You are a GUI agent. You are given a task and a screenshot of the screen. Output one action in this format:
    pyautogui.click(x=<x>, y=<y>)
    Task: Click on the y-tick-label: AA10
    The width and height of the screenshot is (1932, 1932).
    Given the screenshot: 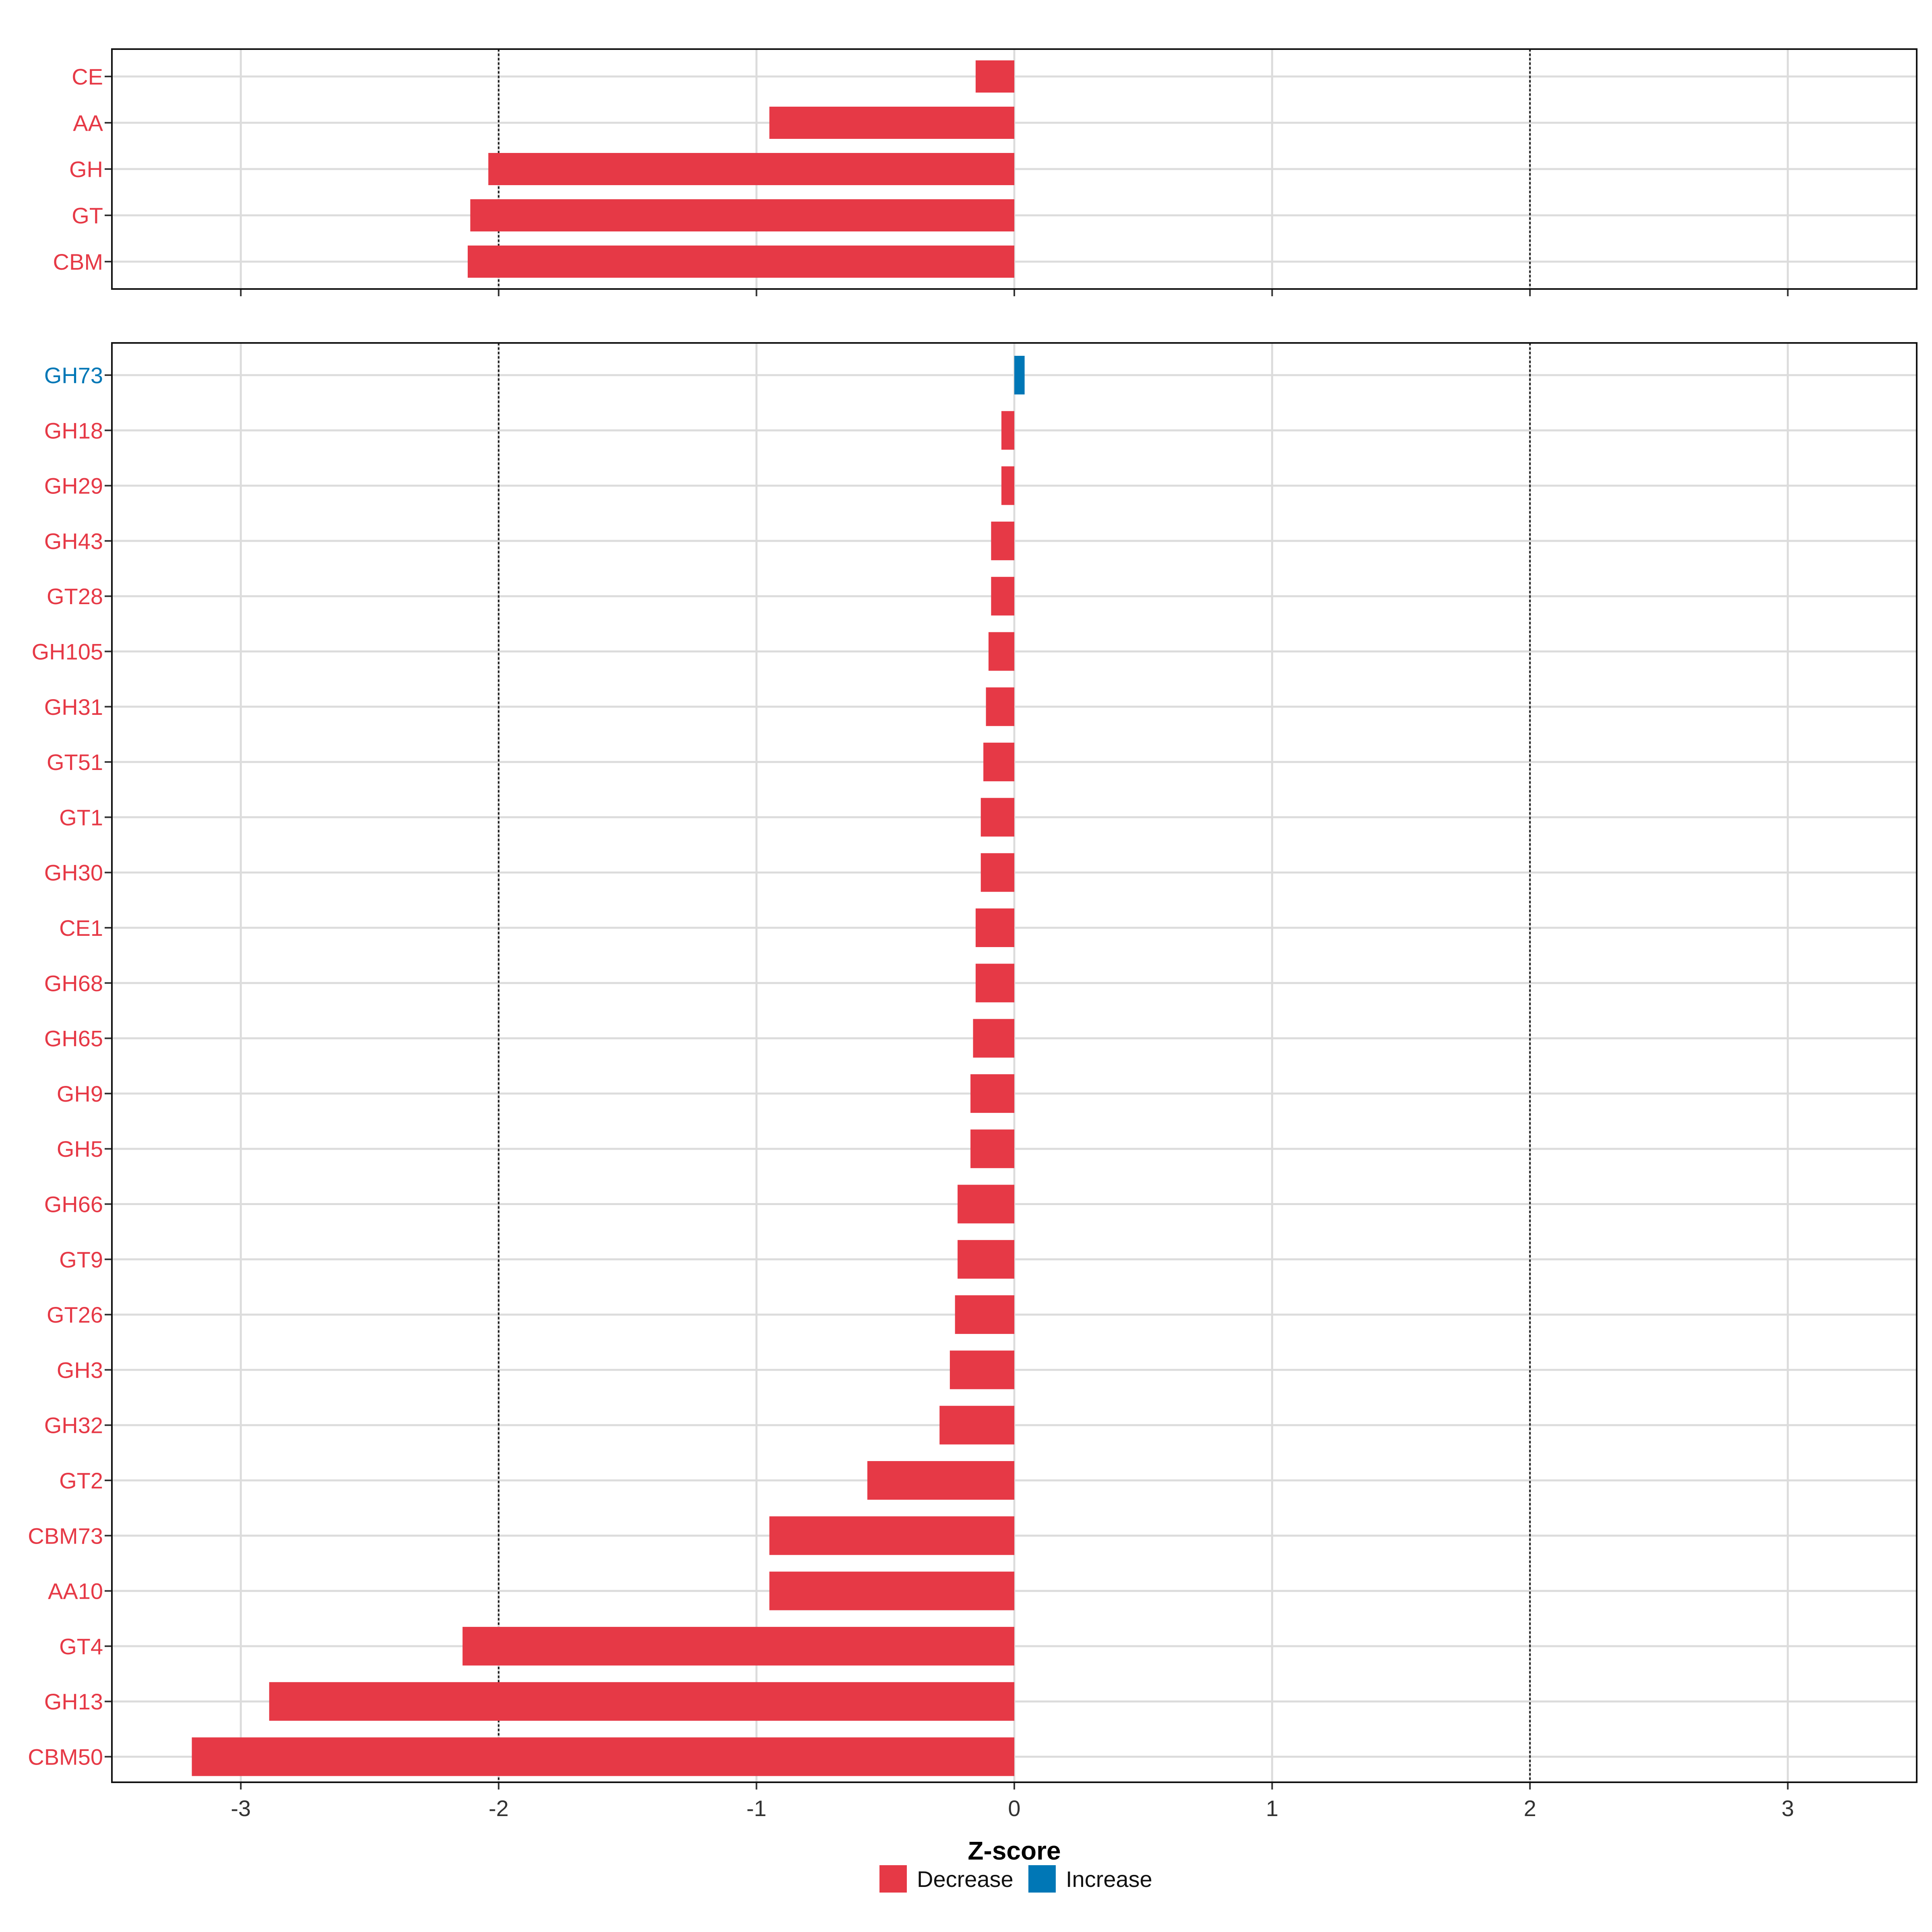 What is the action you would take?
    pyautogui.click(x=75, y=1591)
    